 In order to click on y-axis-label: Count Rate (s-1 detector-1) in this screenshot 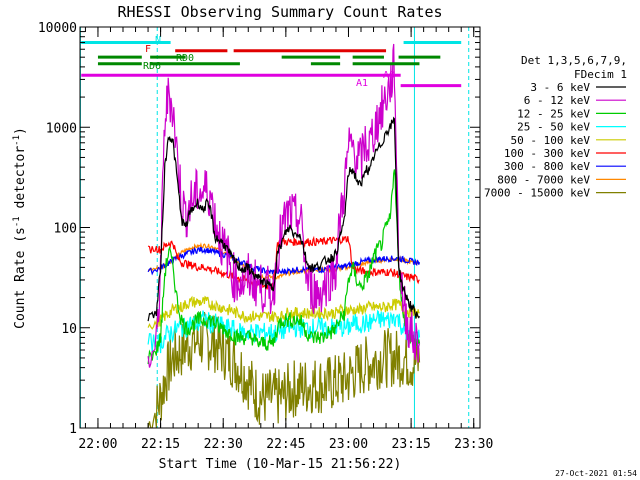, I will do `click(20, 228)`.